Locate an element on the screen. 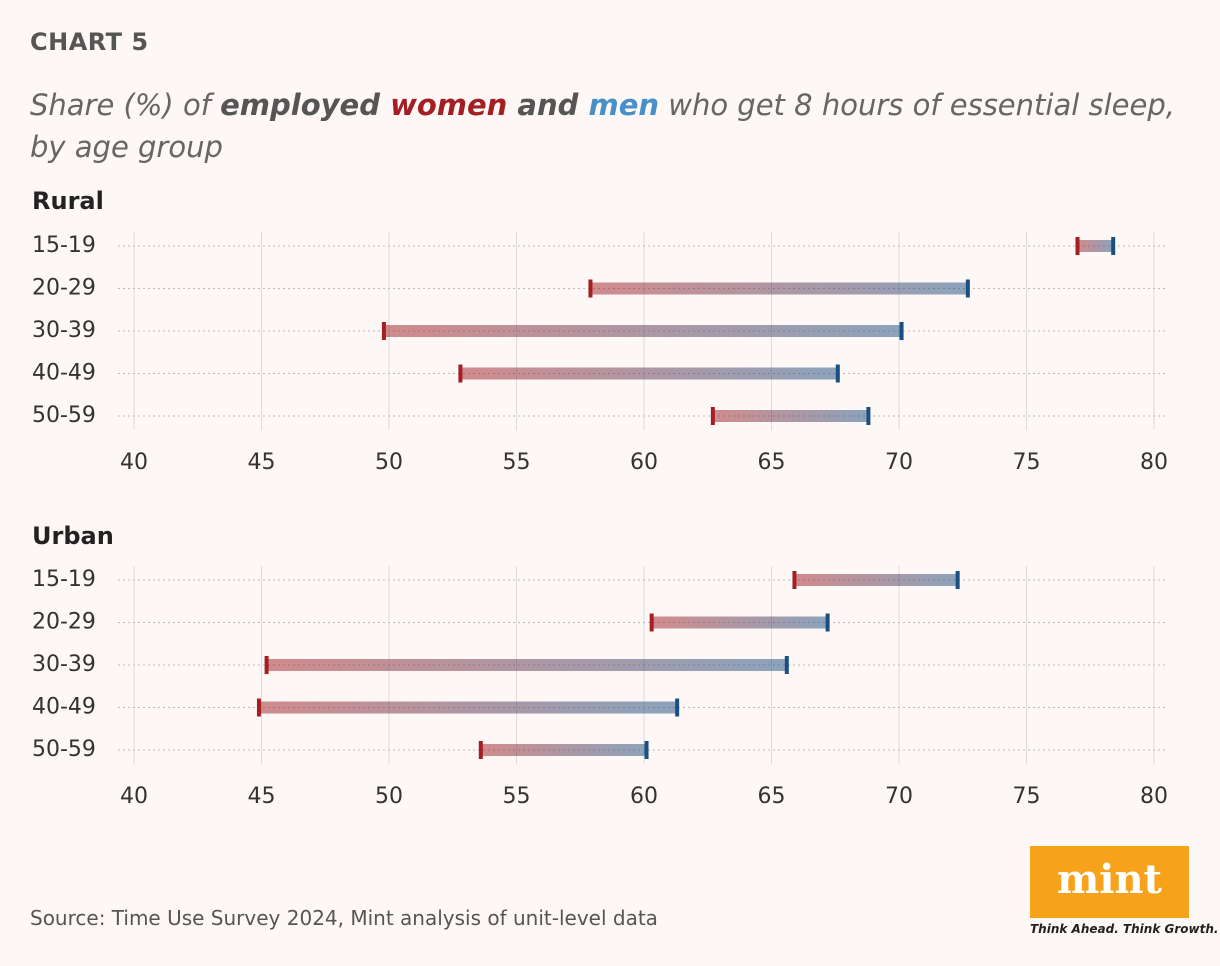 The height and width of the screenshot is (966, 1220). subtitle-text: Share (%) of is located at coordinates (125, 105).